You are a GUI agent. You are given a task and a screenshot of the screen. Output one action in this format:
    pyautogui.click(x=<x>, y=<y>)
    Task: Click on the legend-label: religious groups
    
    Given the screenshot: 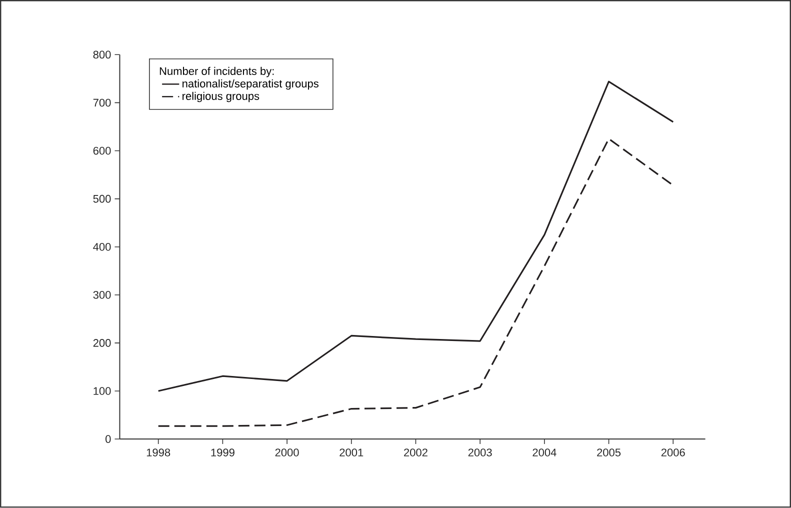 What is the action you would take?
    pyautogui.click(x=221, y=97)
    